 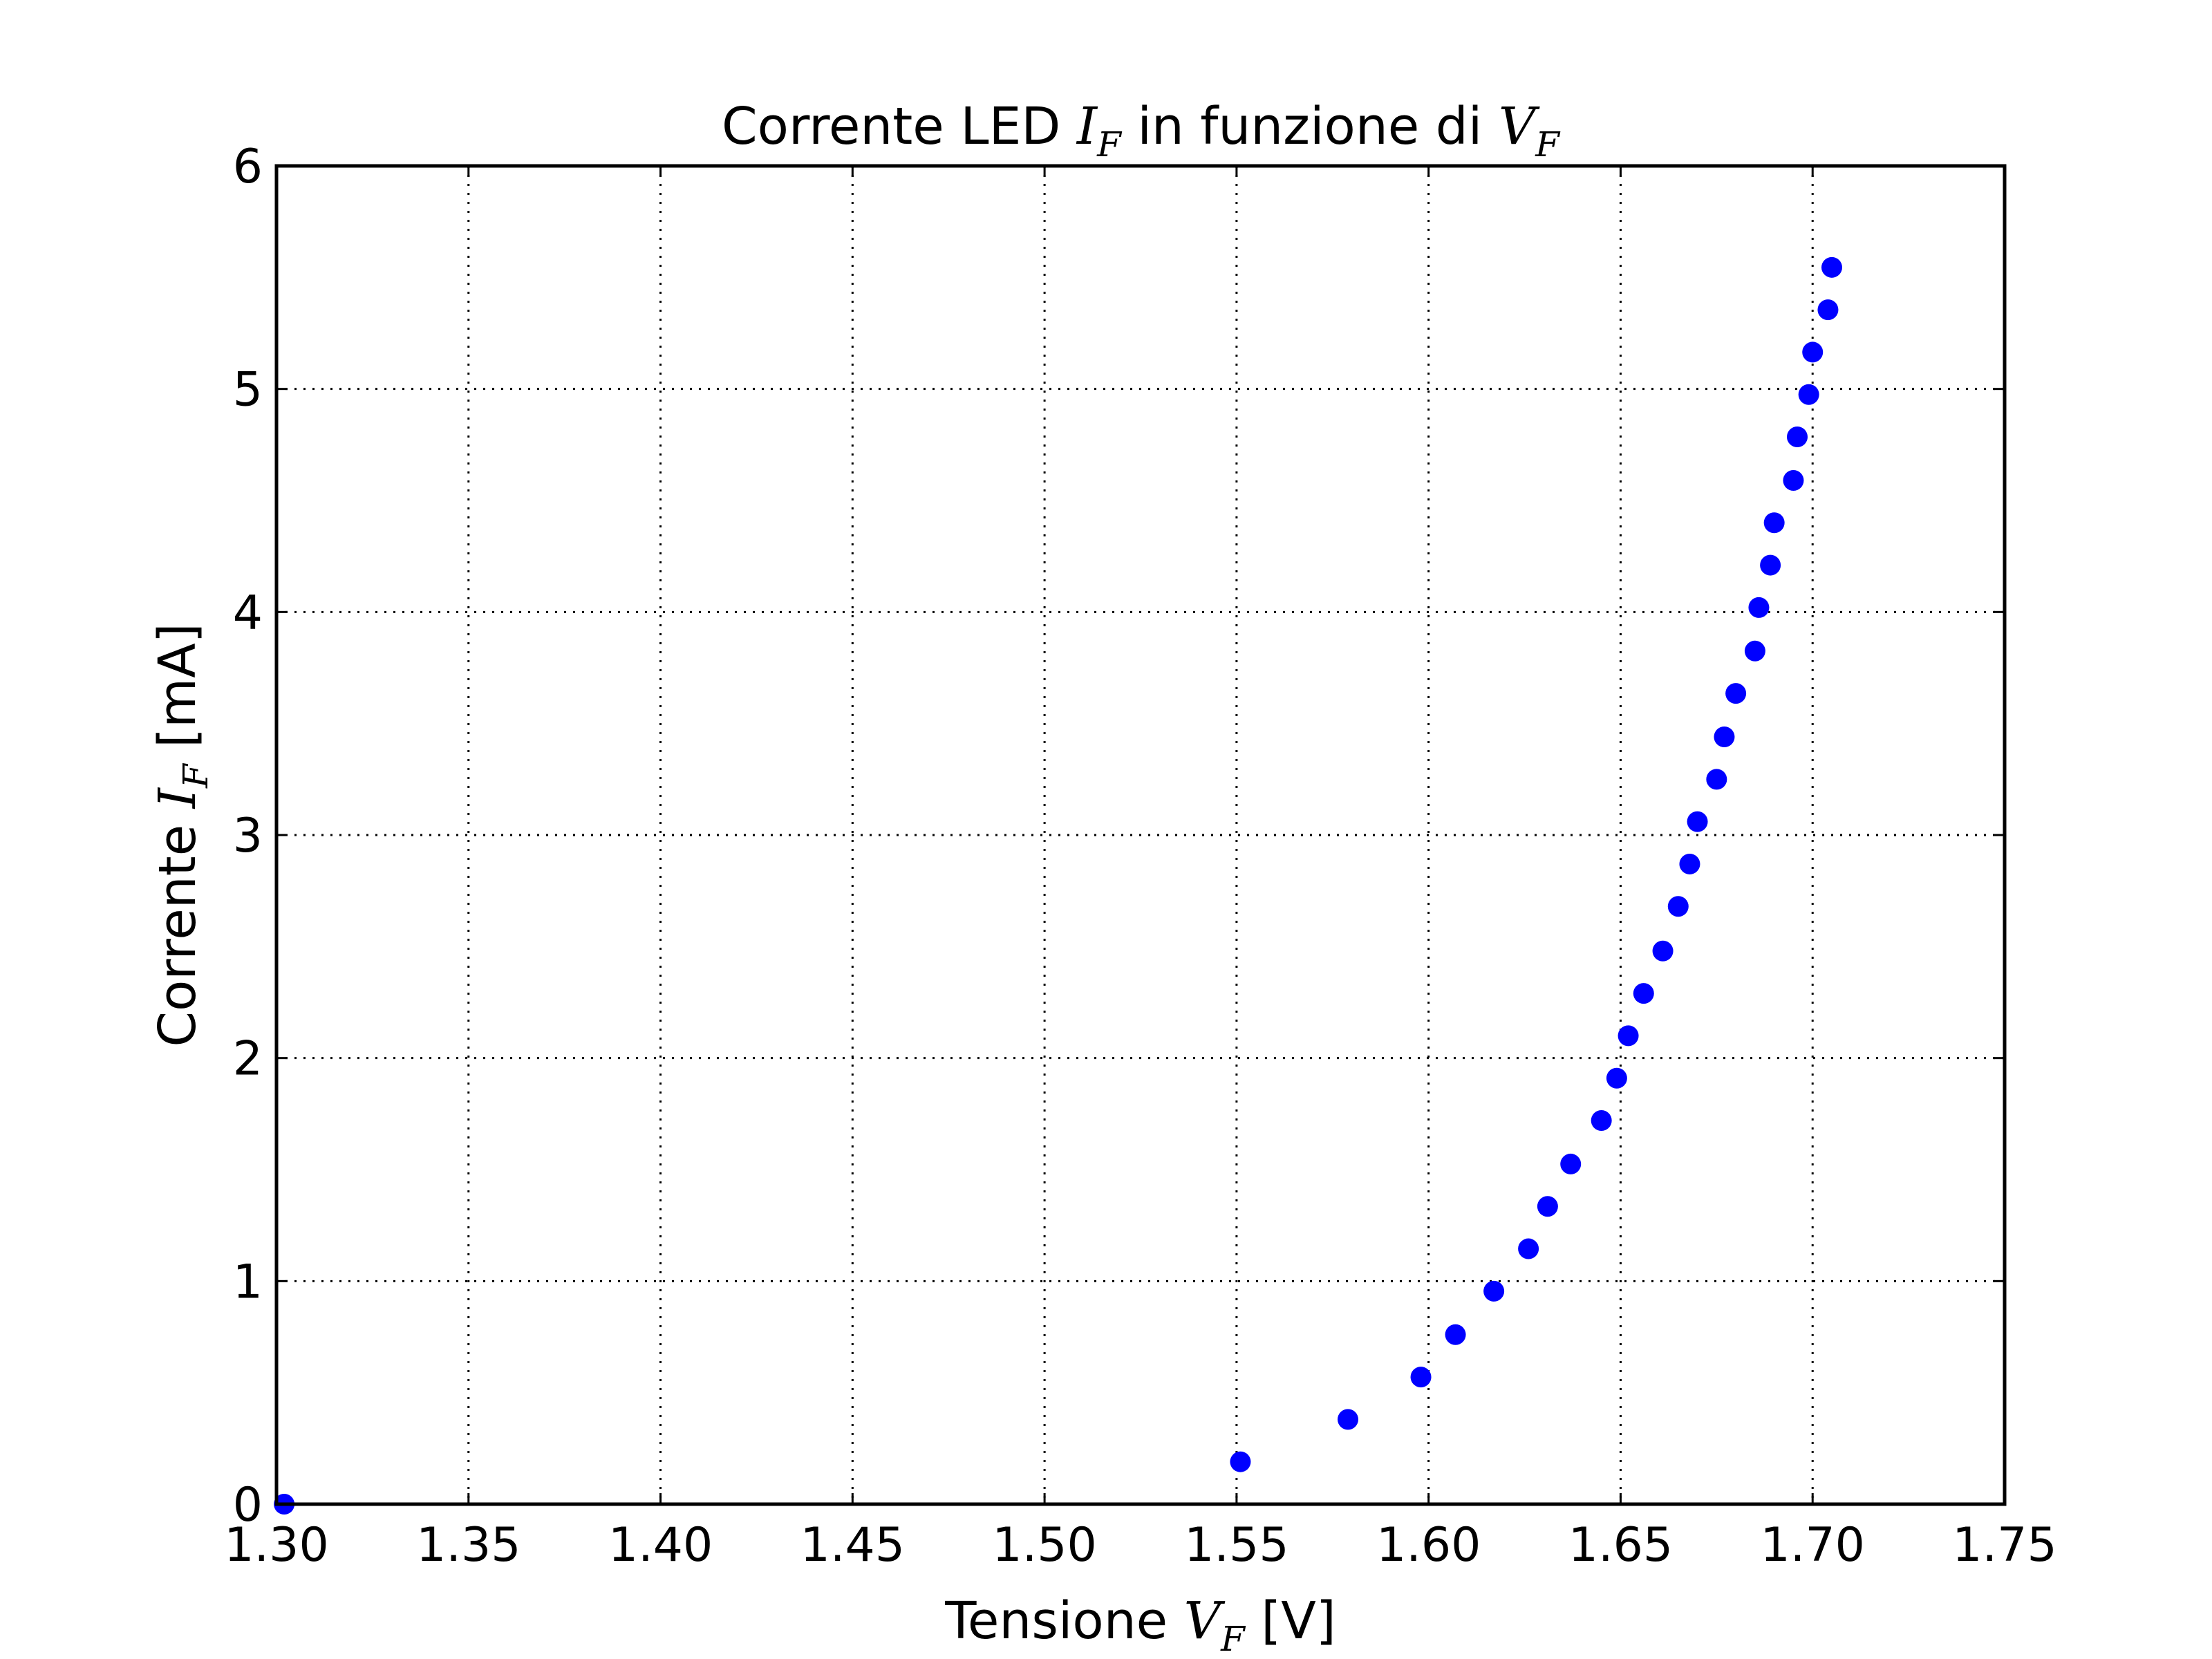 What do you see at coordinates (660, 1545) in the screenshot?
I see `x-tick-label: 1.40` at bounding box center [660, 1545].